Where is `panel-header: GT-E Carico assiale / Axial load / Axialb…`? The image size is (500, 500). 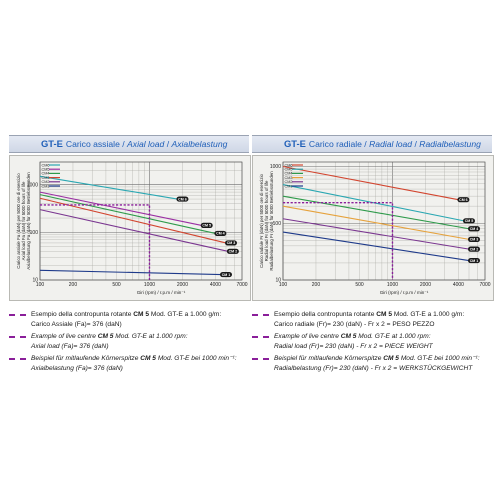
panel-header: GT-E Carico assiale / Axial load / Axialb… is located at coordinates (129, 144).